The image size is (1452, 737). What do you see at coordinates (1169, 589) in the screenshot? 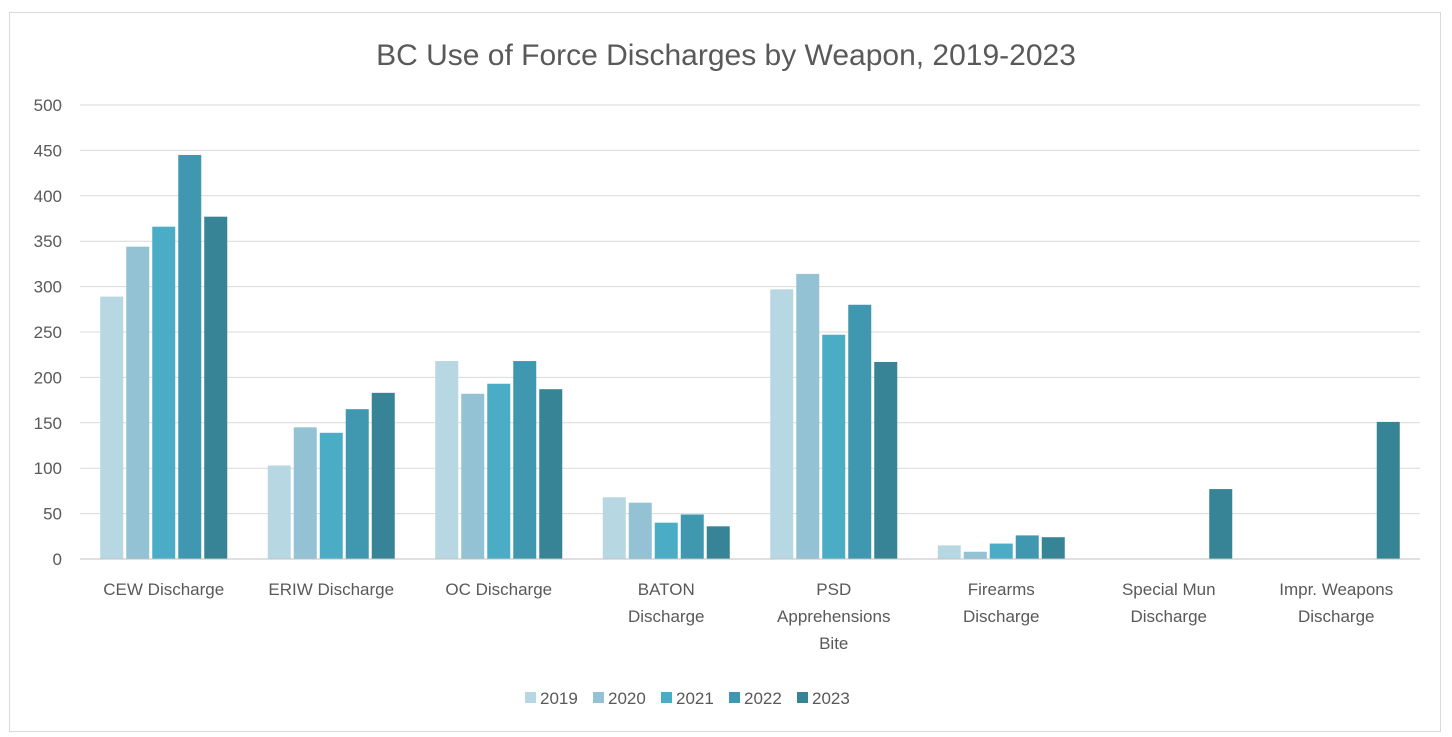
I see `category-label: Special Mun` at bounding box center [1169, 589].